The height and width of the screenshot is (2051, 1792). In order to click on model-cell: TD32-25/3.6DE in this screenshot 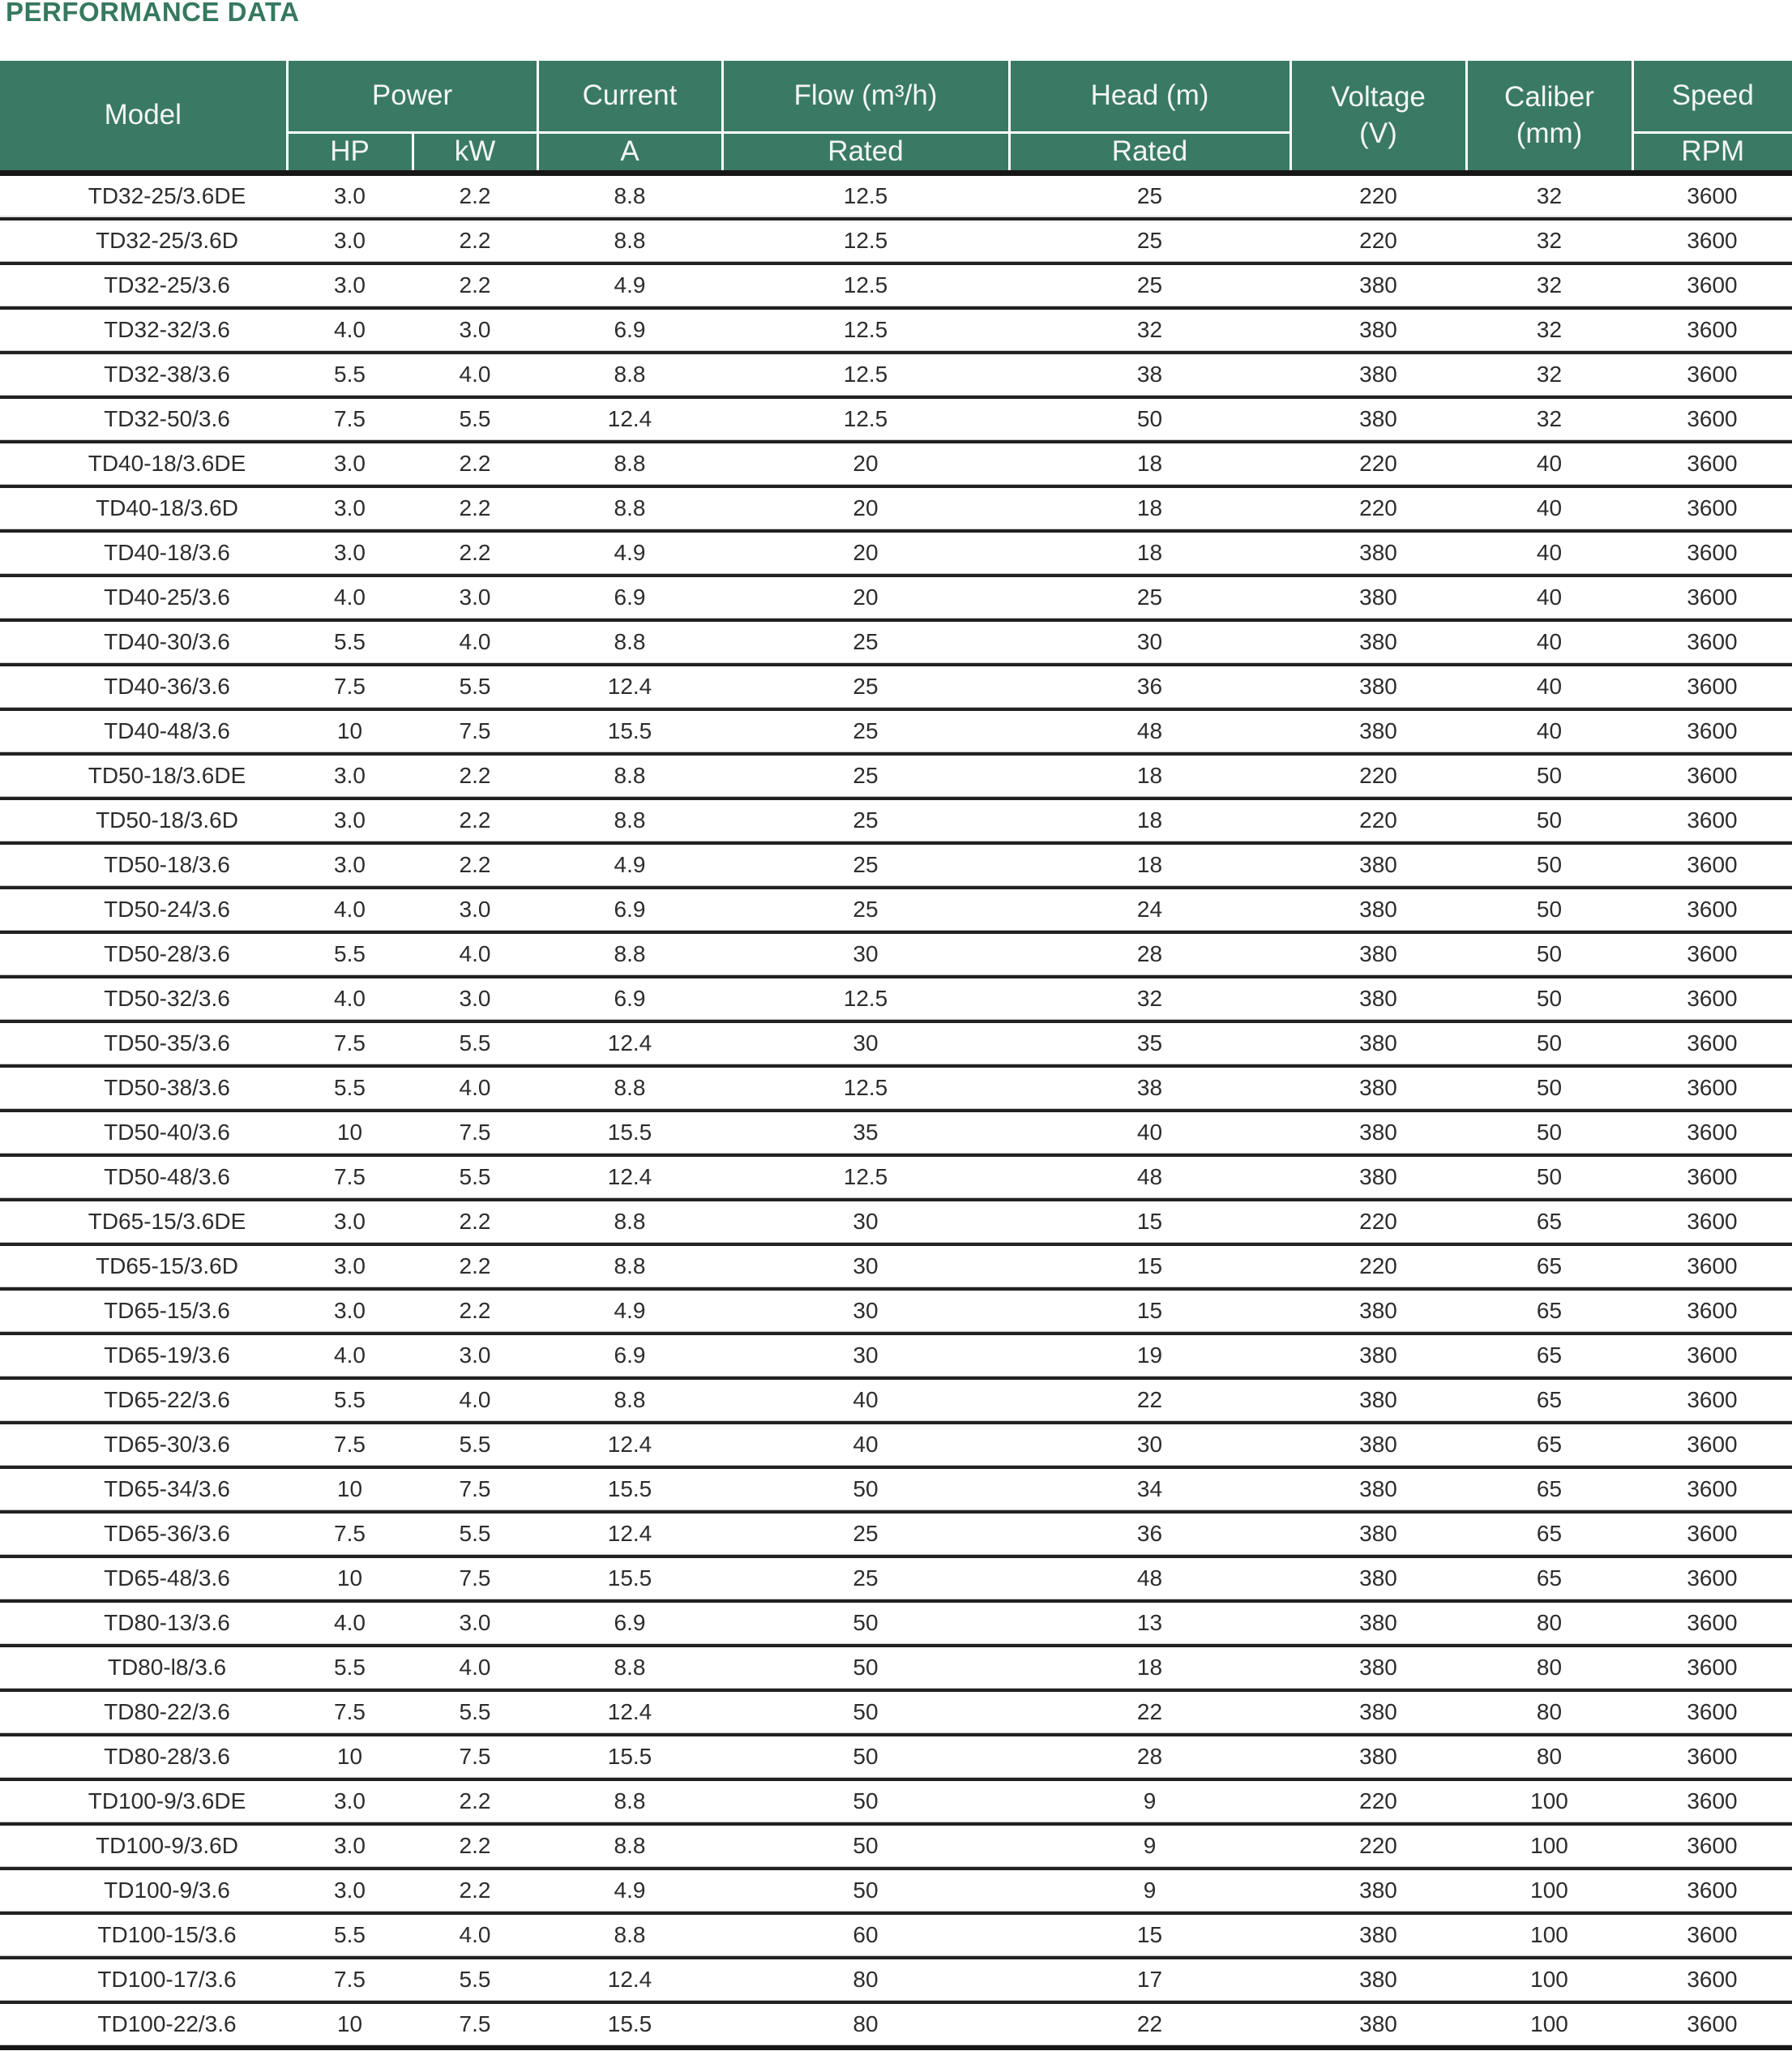, I will do `click(143, 197)`.